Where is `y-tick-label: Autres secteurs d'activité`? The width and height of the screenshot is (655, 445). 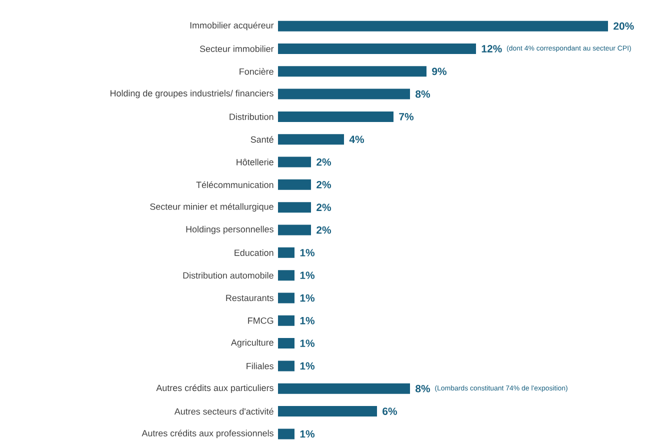
y-tick-label: Autres secteurs d'activité is located at coordinates (224, 411).